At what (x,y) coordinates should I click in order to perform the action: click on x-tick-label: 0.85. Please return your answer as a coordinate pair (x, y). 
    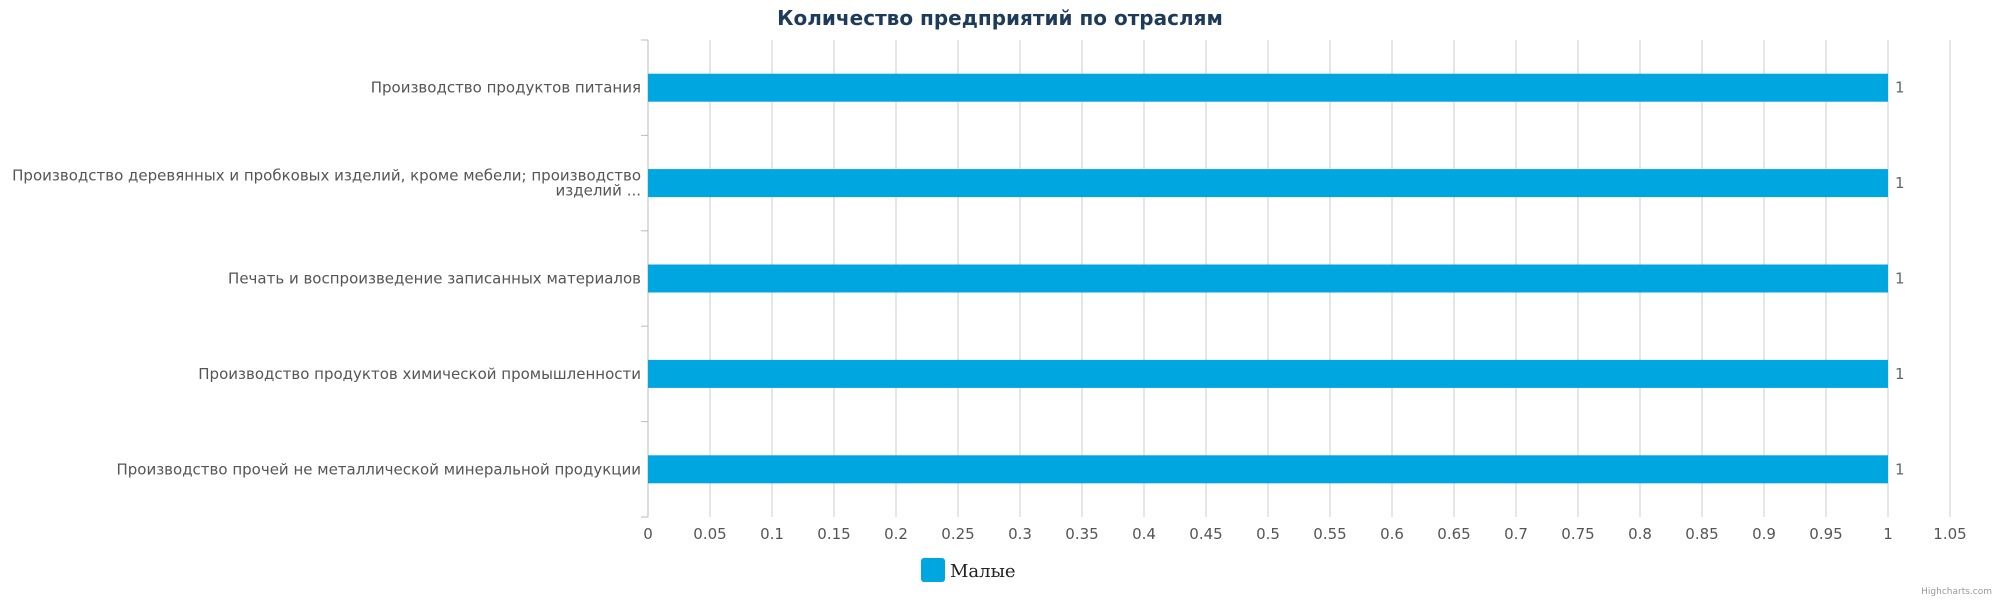
    Looking at the image, I should click on (1701, 534).